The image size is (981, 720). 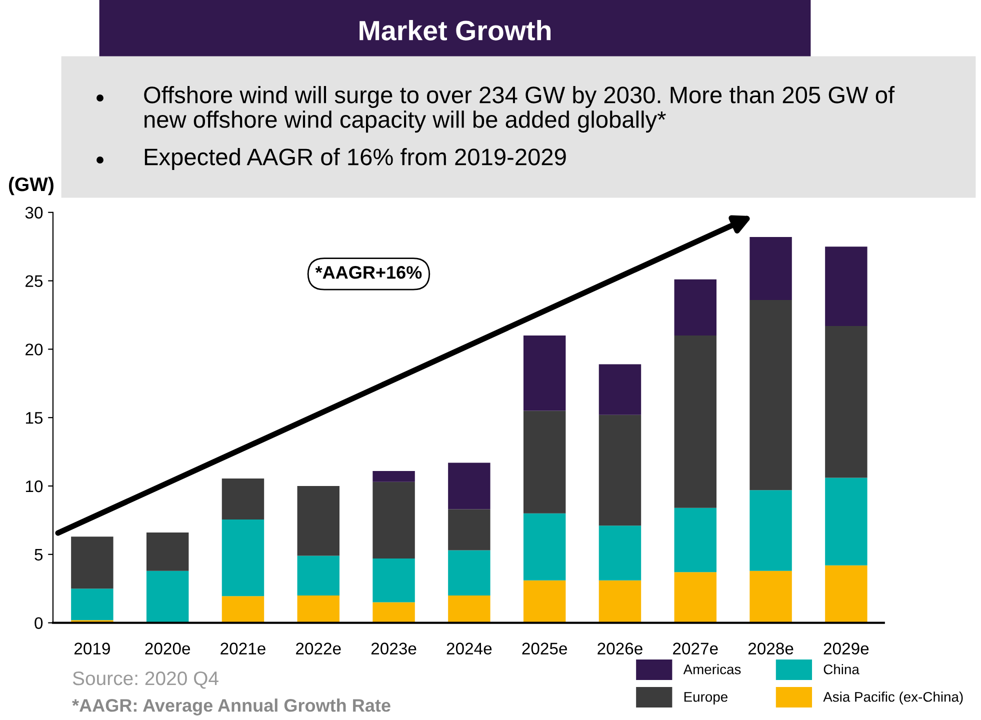 I want to click on x-tick-label: 2024e, so click(x=469, y=648).